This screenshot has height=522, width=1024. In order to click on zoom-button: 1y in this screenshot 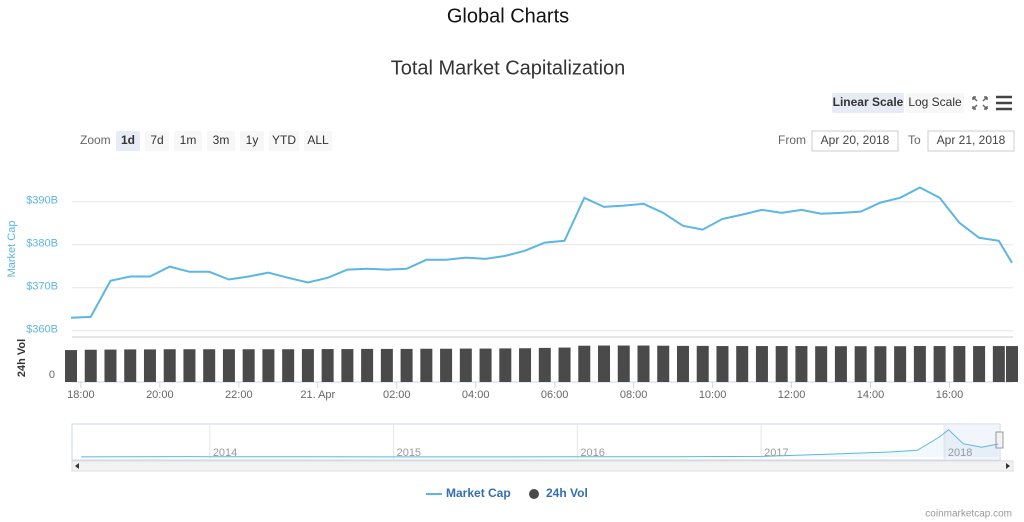, I will do `click(252, 141)`.